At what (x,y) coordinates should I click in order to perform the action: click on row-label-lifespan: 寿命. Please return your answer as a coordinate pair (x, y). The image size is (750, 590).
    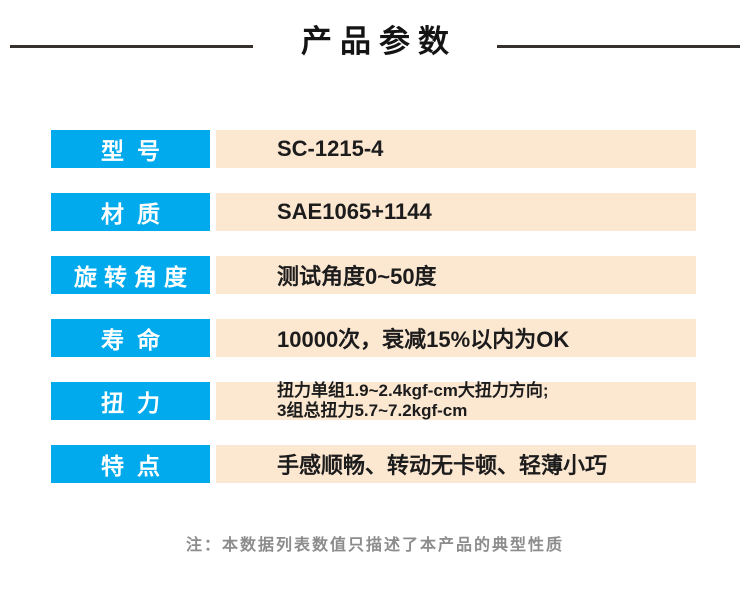
    Looking at the image, I should click on (130, 338).